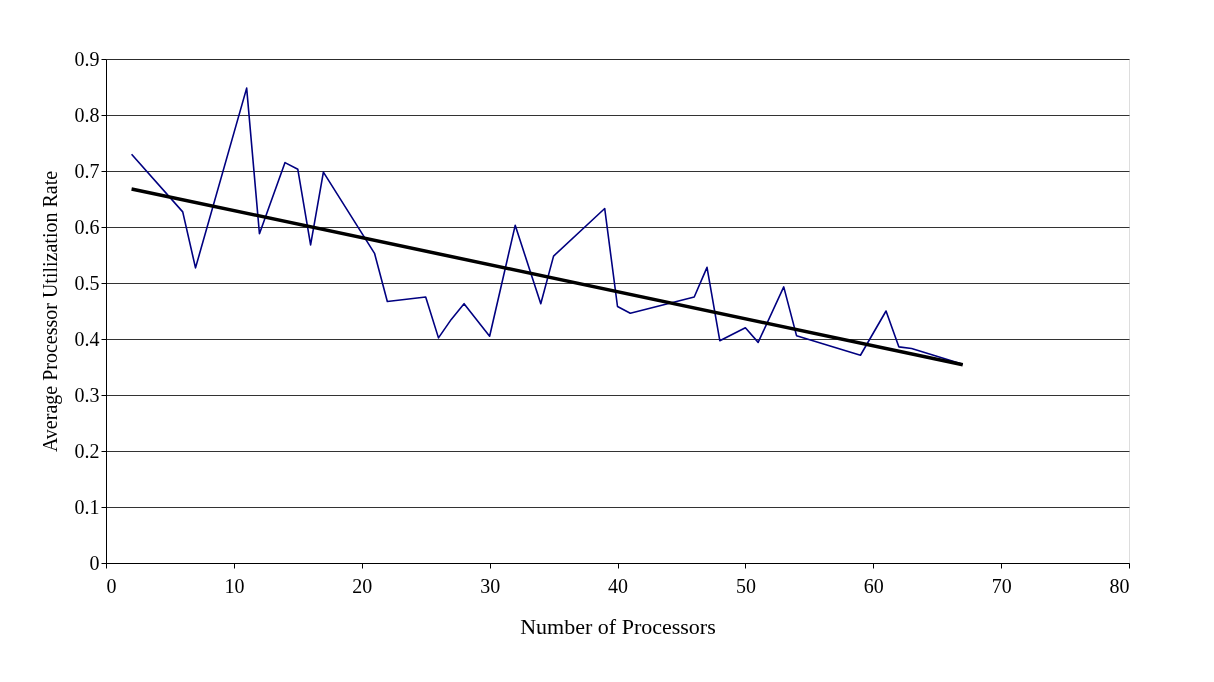  What do you see at coordinates (87, 394) in the screenshot?
I see `y-tick-label: 0.3` at bounding box center [87, 394].